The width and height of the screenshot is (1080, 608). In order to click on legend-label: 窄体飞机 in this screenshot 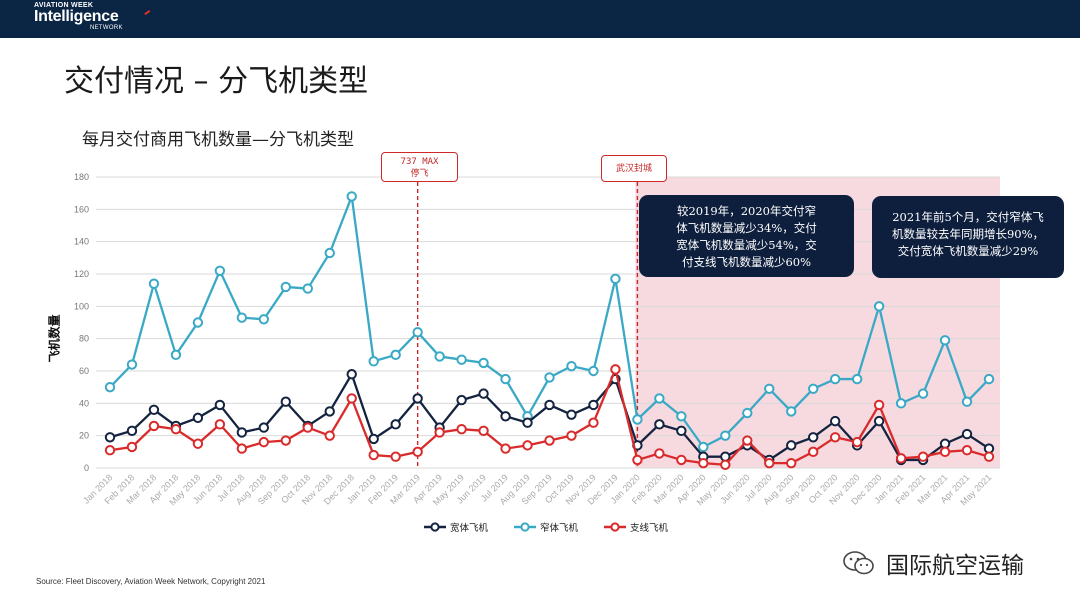, I will do `click(559, 528)`.